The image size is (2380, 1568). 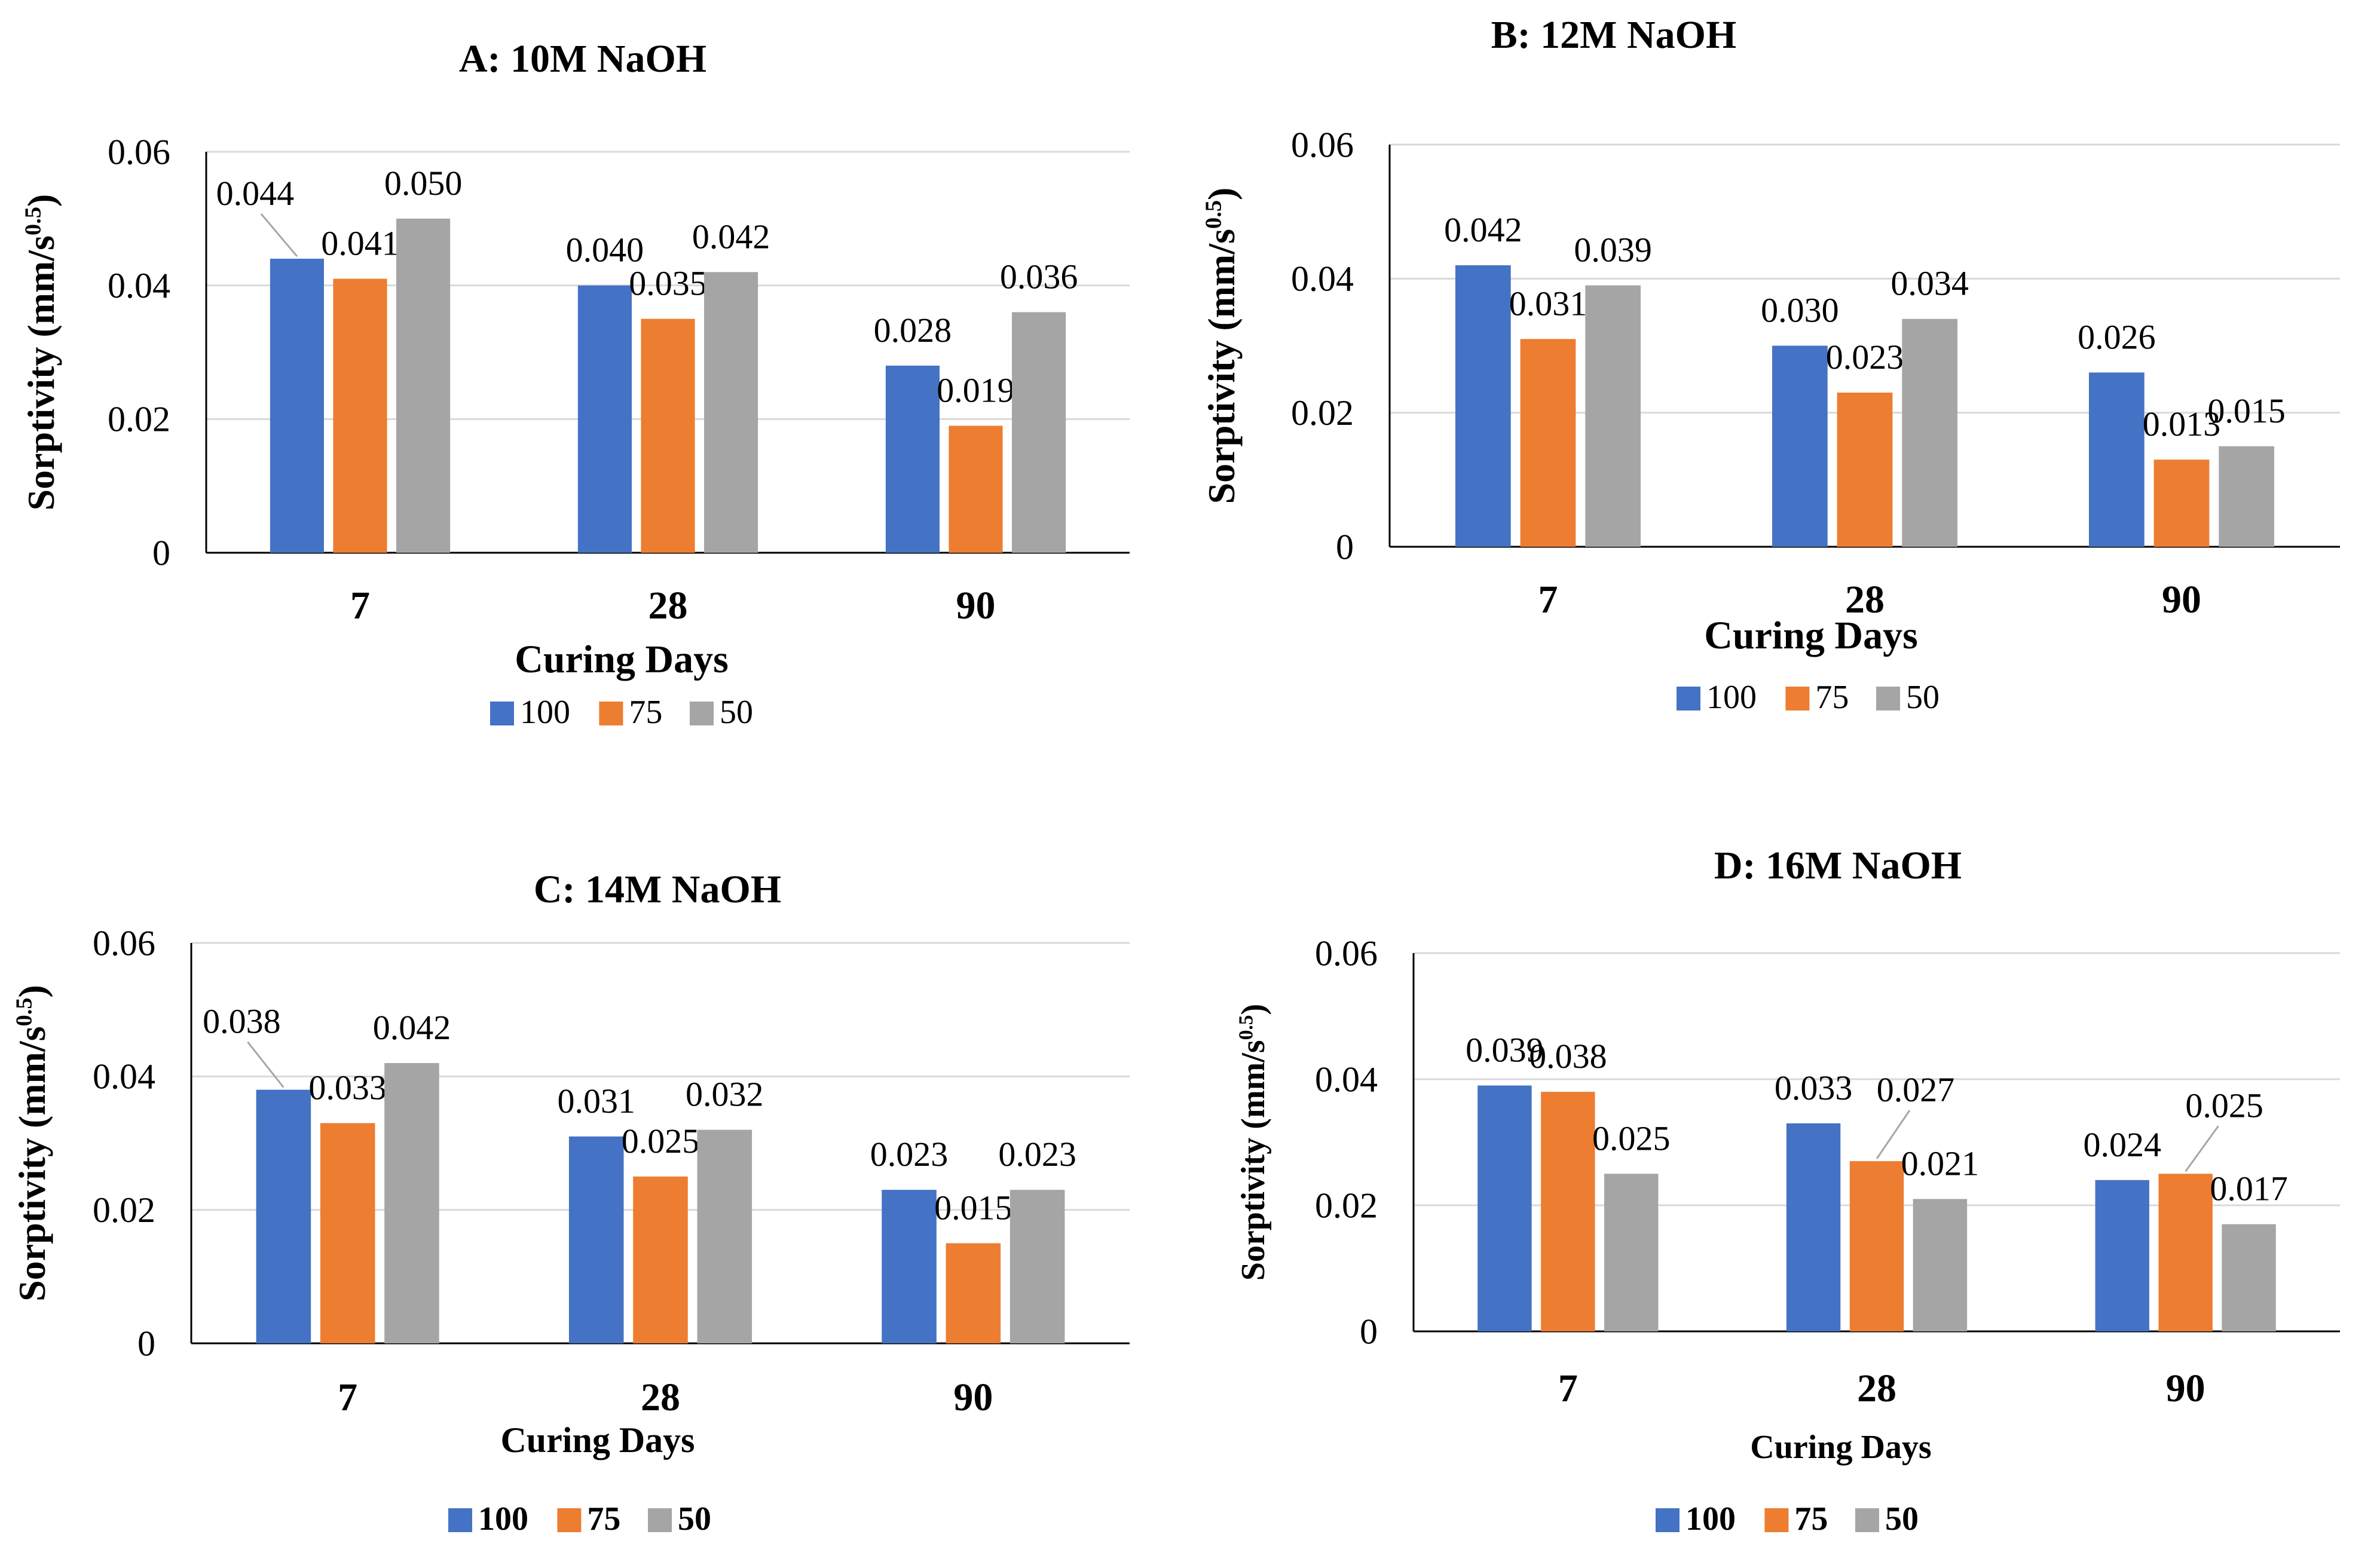 What do you see at coordinates (657, 889) in the screenshot?
I see `chart-title: C: 14M NaOH` at bounding box center [657, 889].